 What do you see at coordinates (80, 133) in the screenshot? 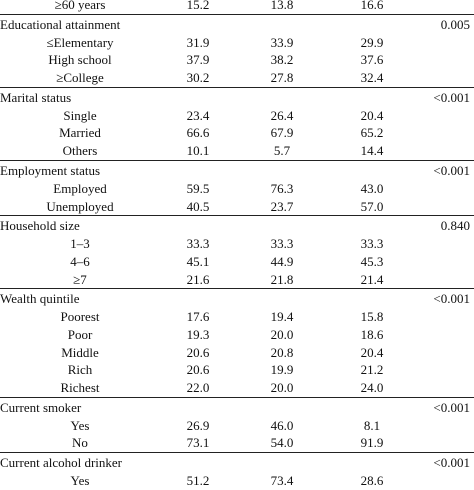
I see `row-label: Married` at bounding box center [80, 133].